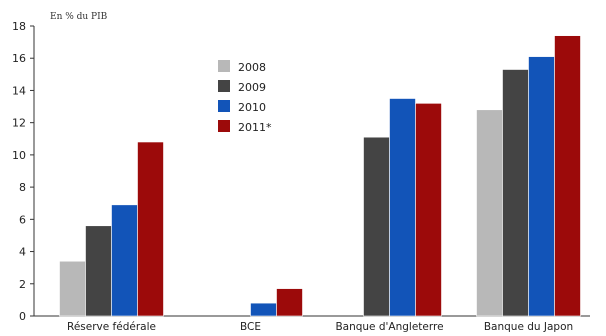 Image resolution: width=606 pixels, height=336 pixels. Describe the element at coordinates (252, 87) in the screenshot. I see `legend-label: 2009` at that location.